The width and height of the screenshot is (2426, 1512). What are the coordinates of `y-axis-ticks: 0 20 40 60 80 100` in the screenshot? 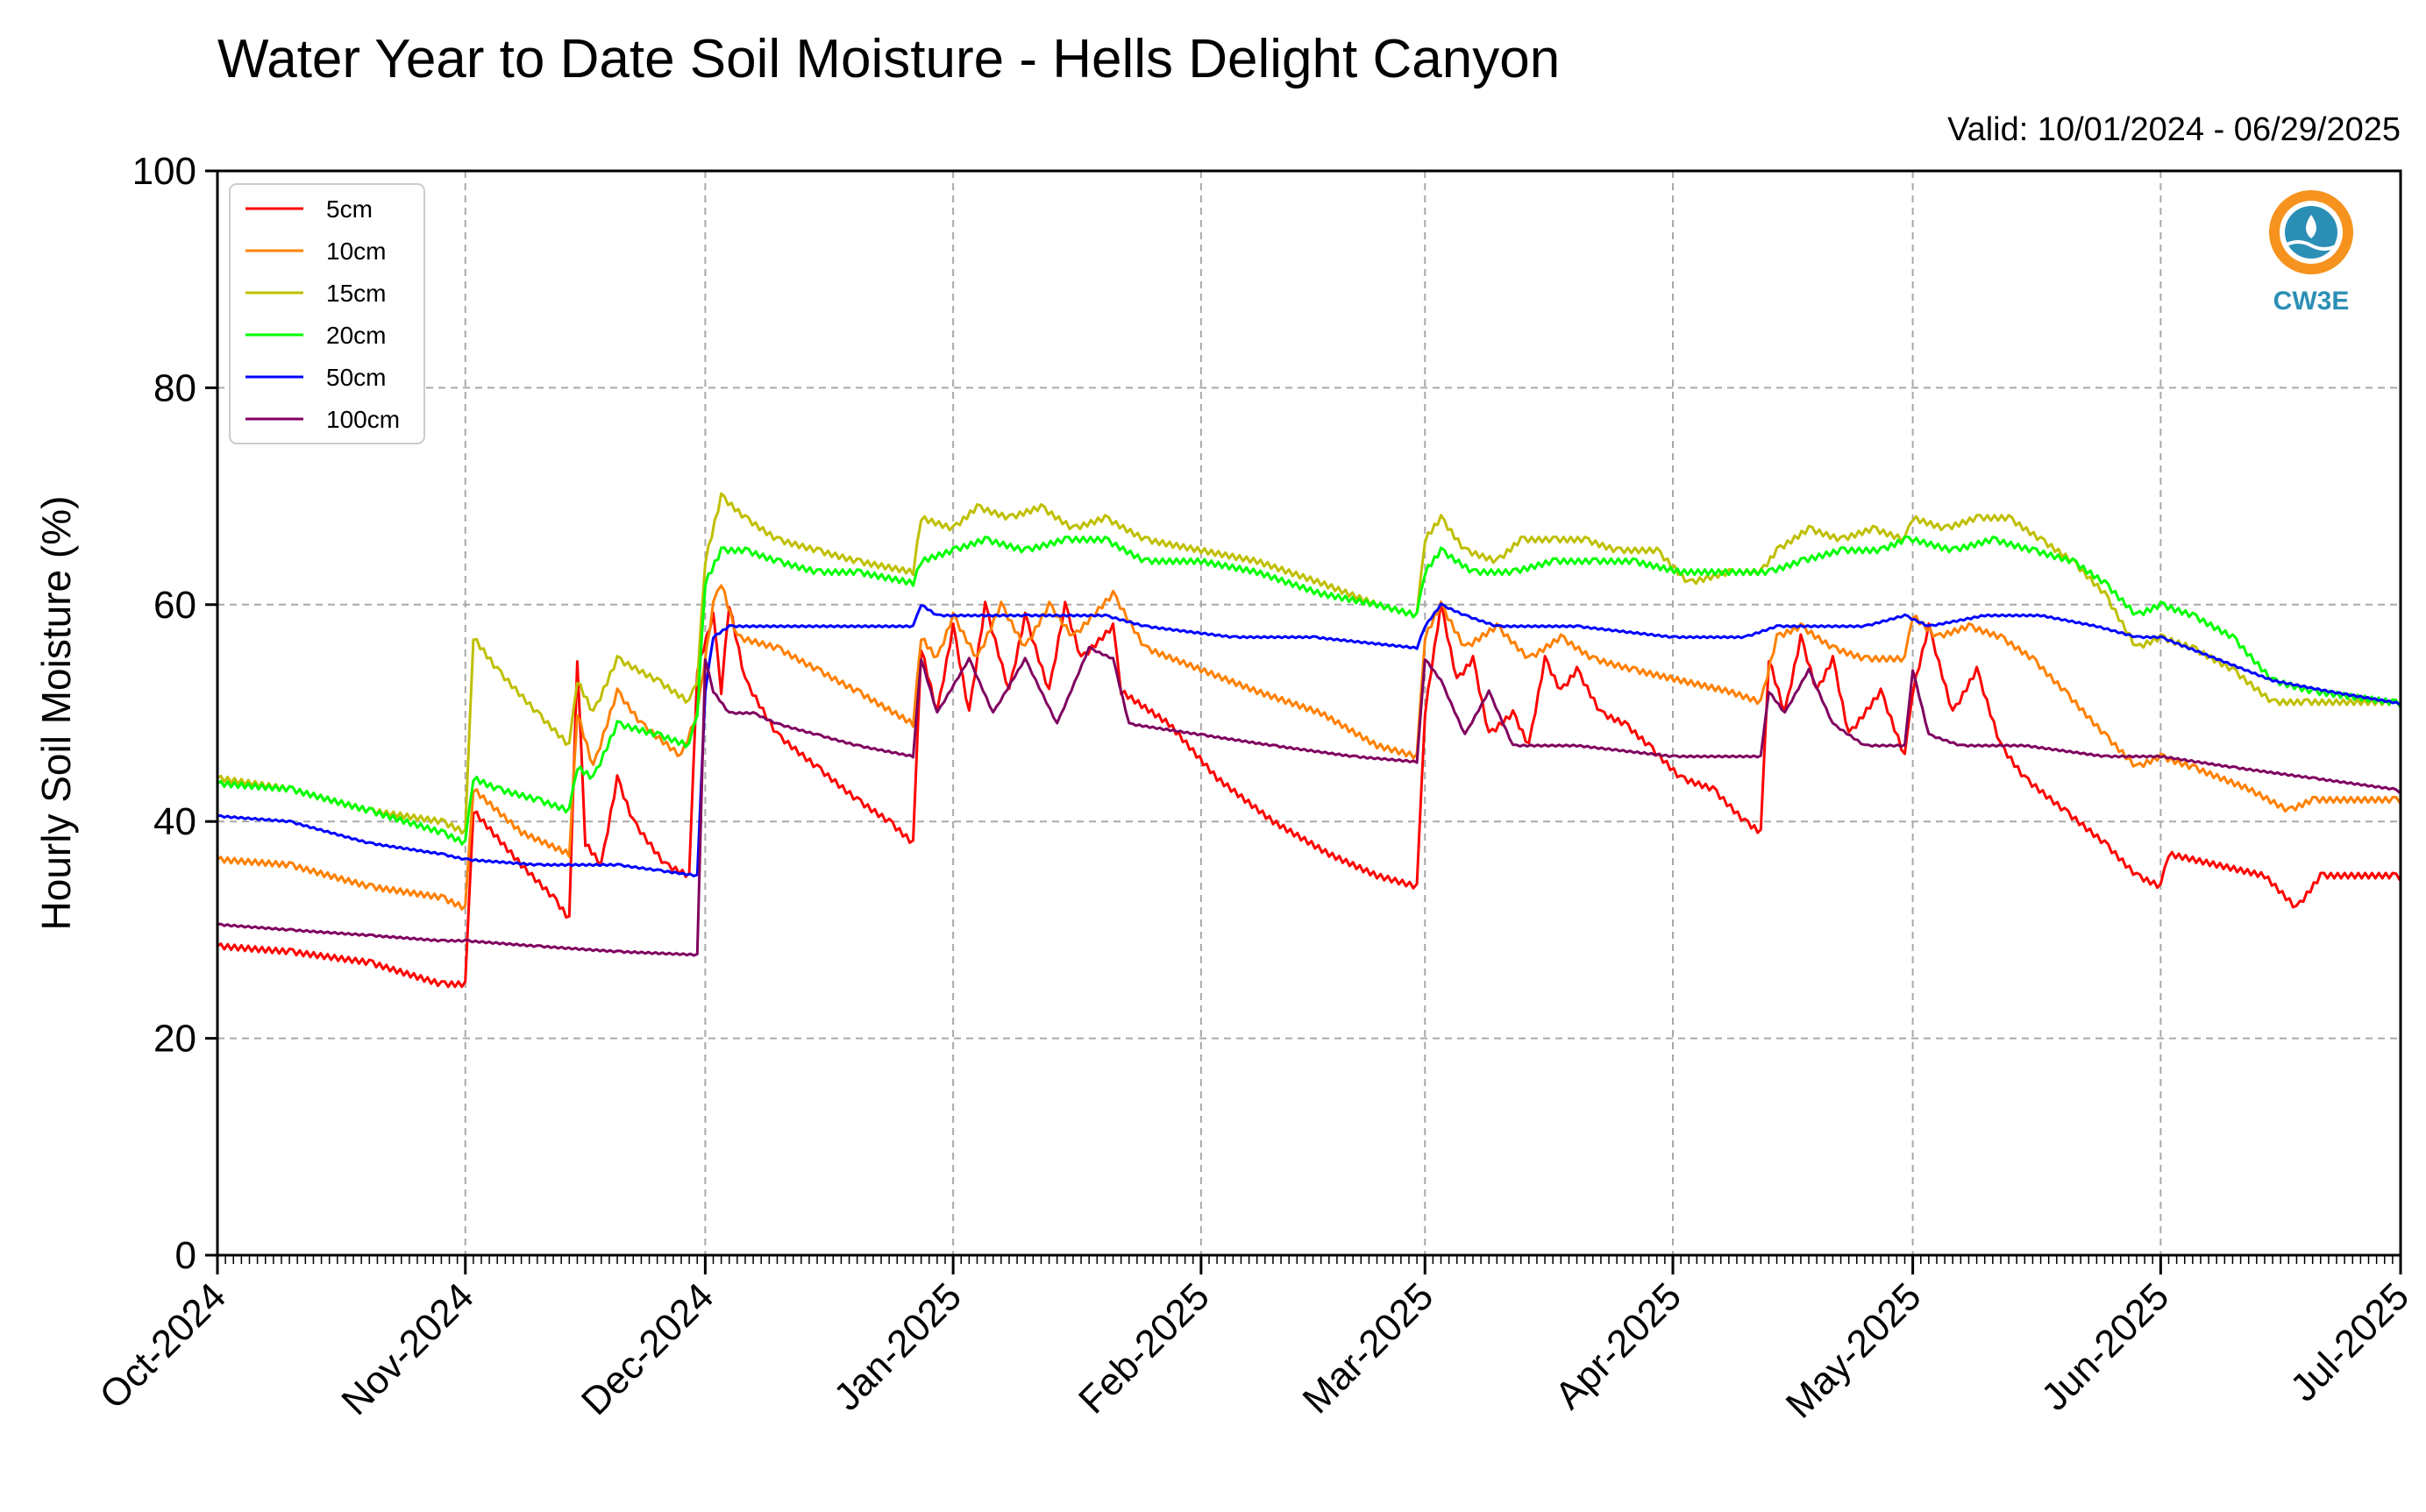 It's located at (174, 713).